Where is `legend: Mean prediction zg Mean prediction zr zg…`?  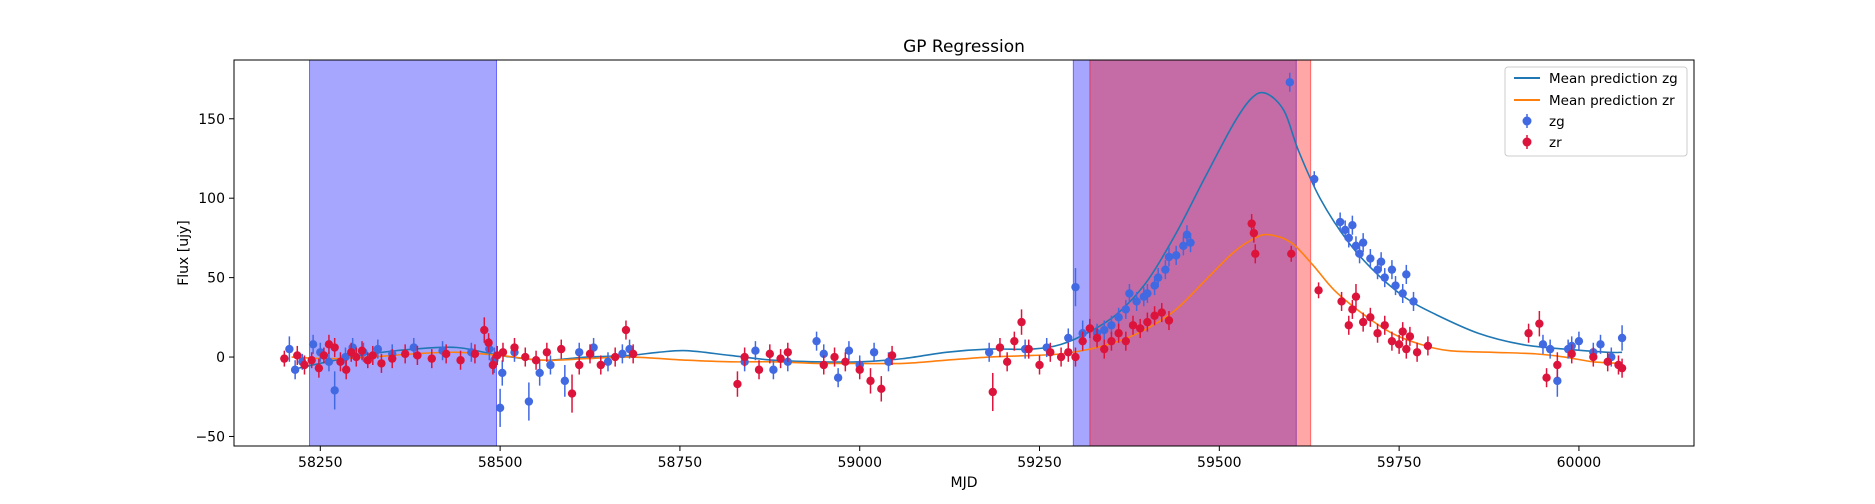 legend: Mean prediction zg Mean prediction zr zg… is located at coordinates (1596, 111).